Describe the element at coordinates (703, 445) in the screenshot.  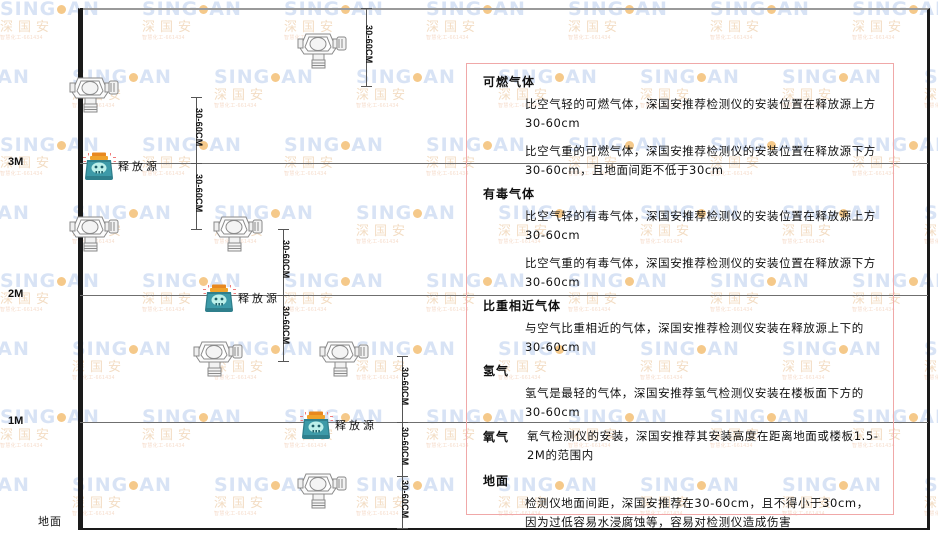
I see `panel-section-text: 氧气检测仪的安装，深国安推荐其安装高度在距离地面或楼板1.5-2M的范围内` at that location.